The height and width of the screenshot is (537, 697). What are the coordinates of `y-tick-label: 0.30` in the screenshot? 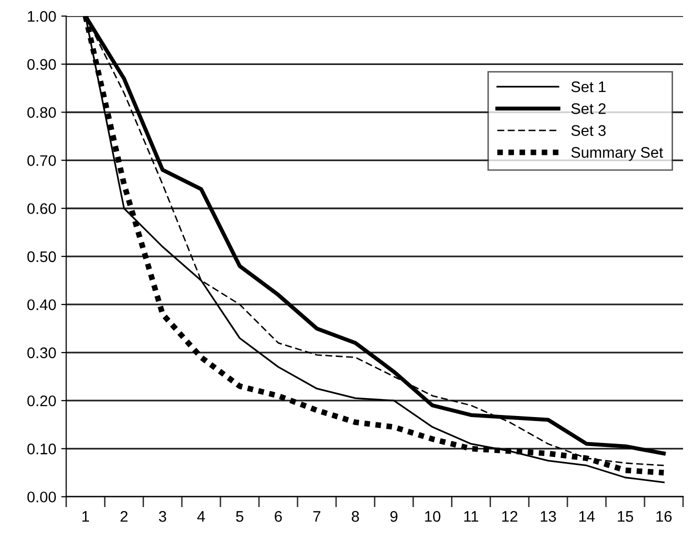 It's located at (41, 352).